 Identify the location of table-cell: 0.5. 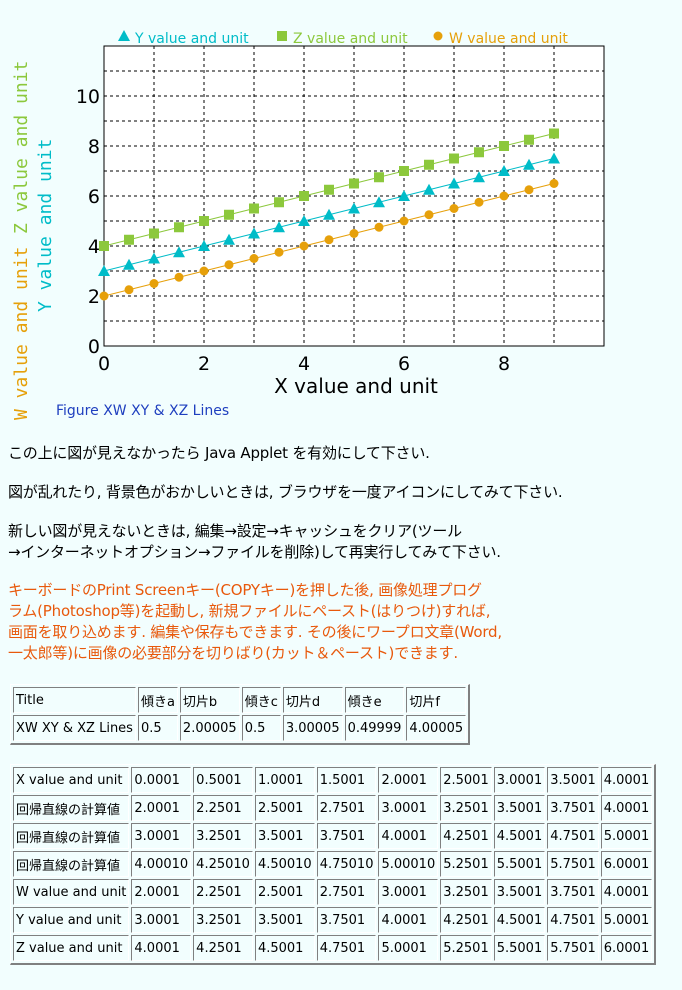
(157, 728).